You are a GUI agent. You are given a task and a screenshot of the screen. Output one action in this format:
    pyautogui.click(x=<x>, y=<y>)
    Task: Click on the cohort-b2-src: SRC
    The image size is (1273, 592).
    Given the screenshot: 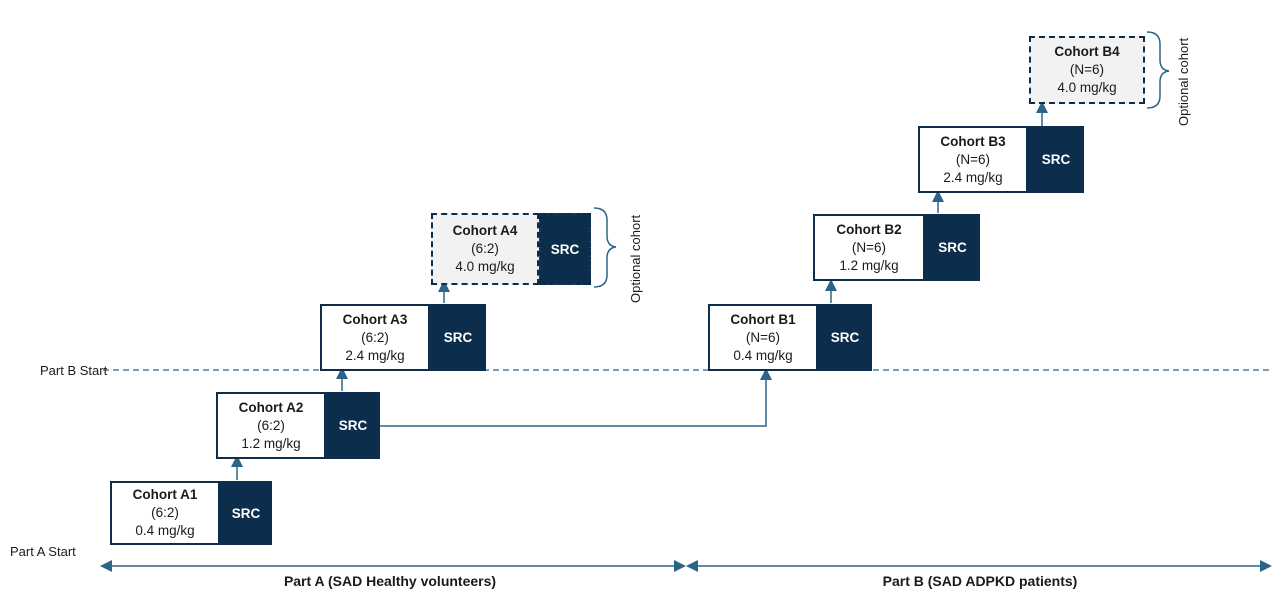 What is the action you would take?
    pyautogui.click(x=952, y=247)
    